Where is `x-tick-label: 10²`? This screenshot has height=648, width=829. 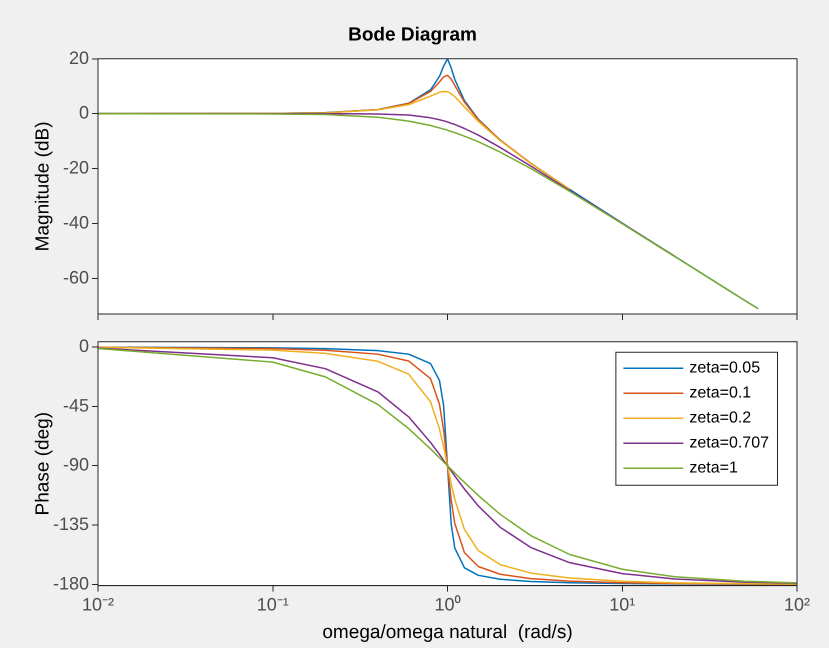
x-tick-label: 10² is located at coordinates (797, 604).